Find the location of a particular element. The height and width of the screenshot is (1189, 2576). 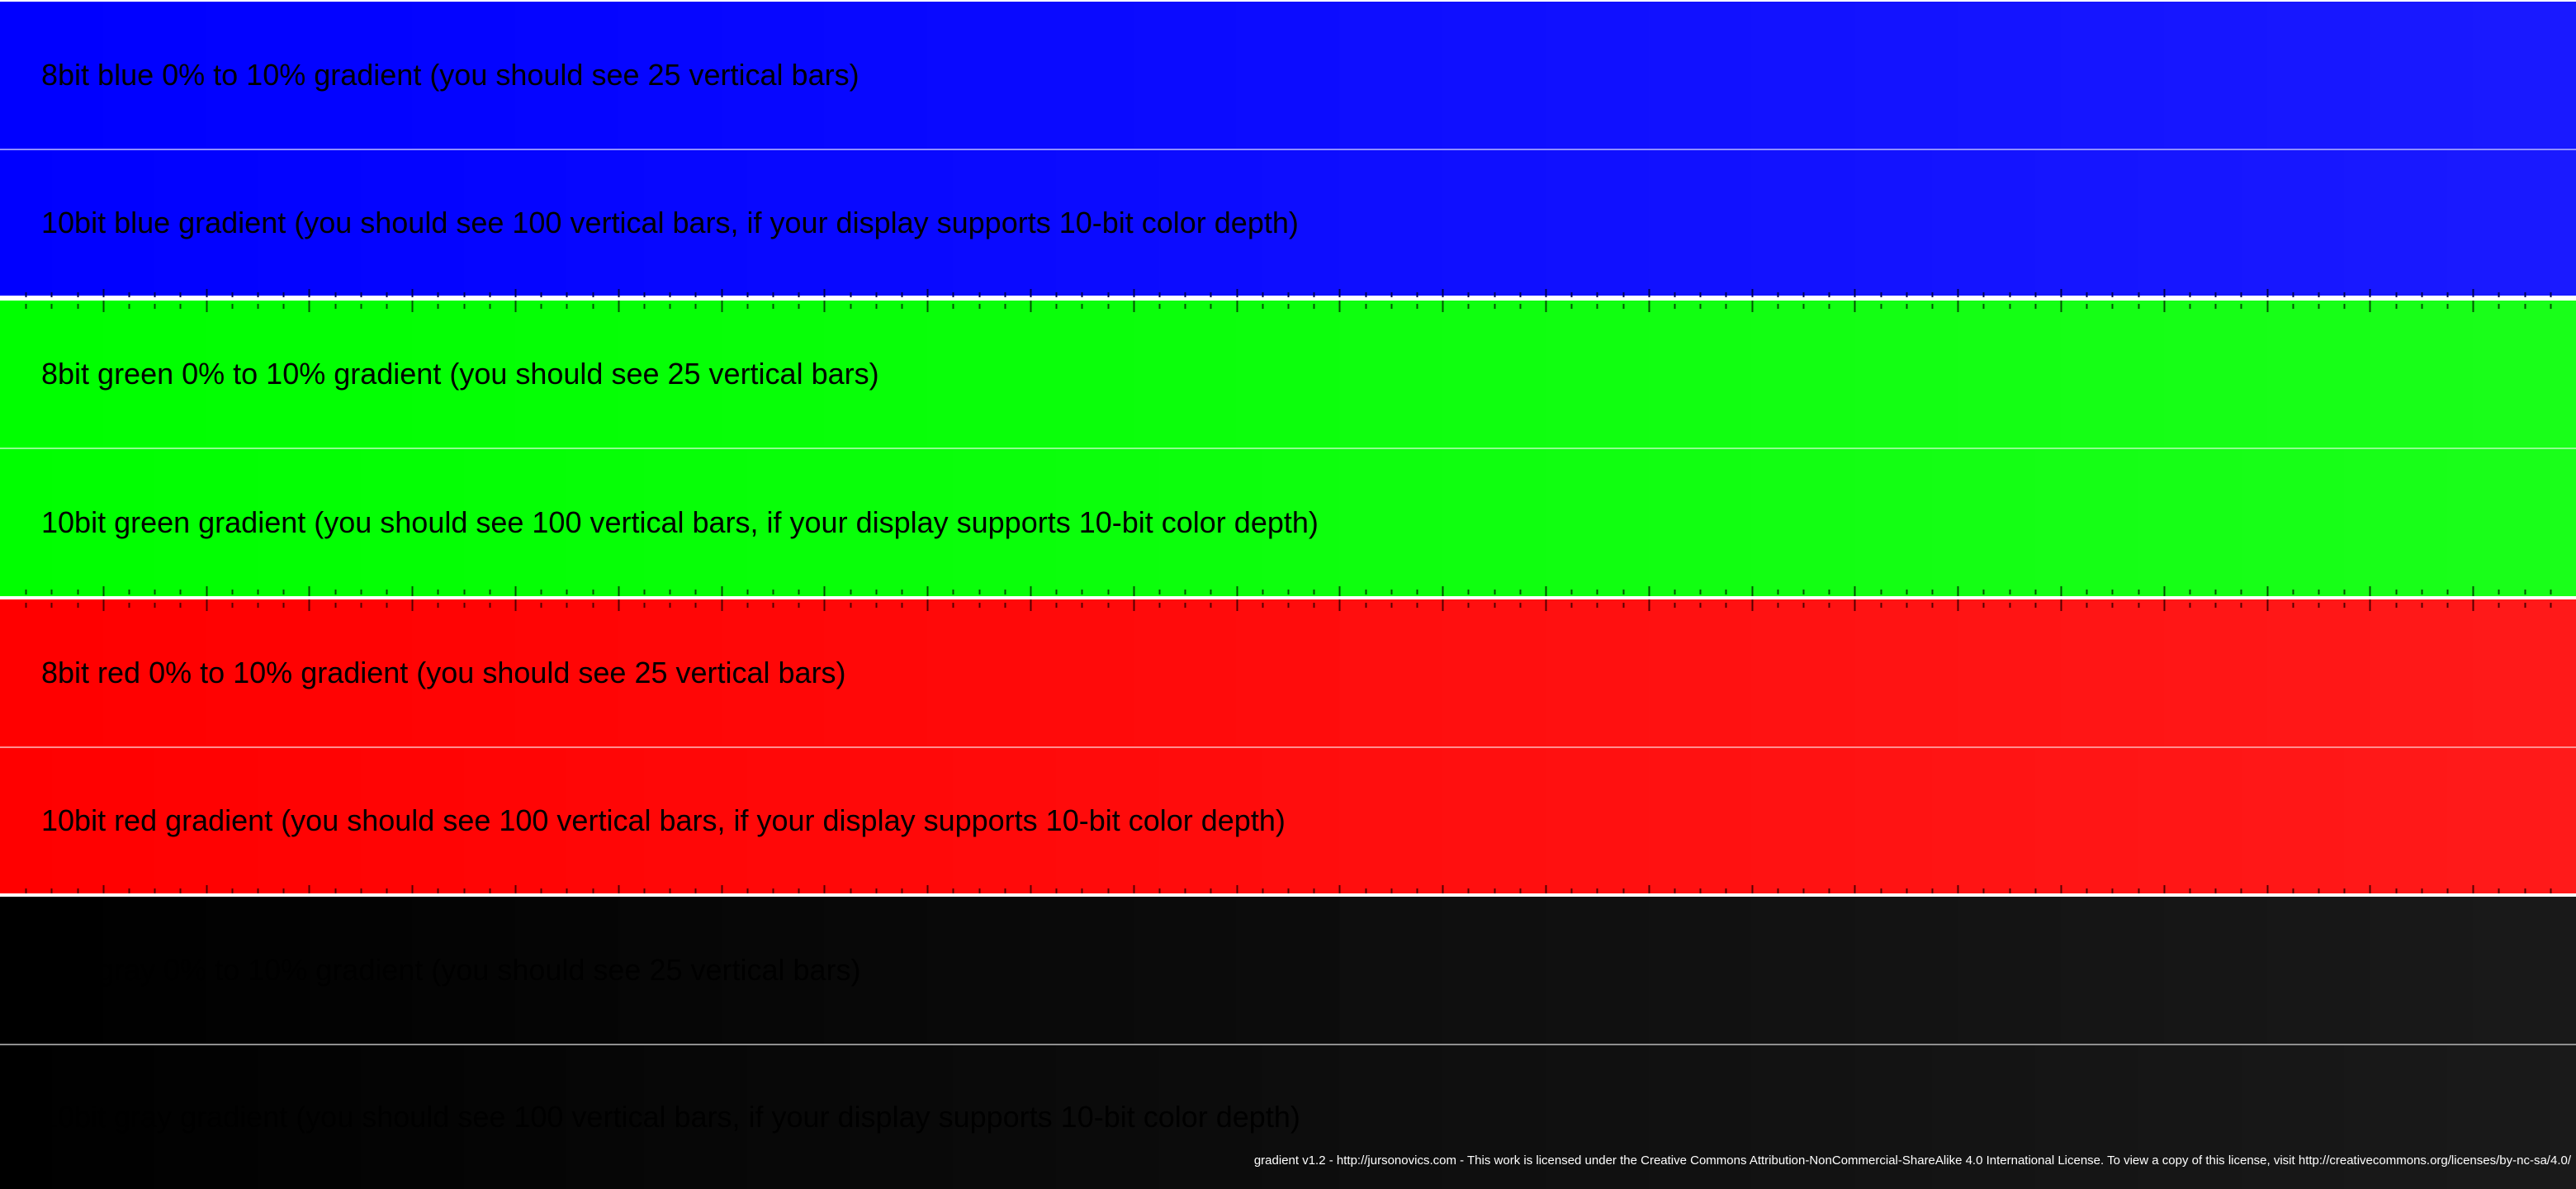

green-band-divider is located at coordinates (1288, 448).